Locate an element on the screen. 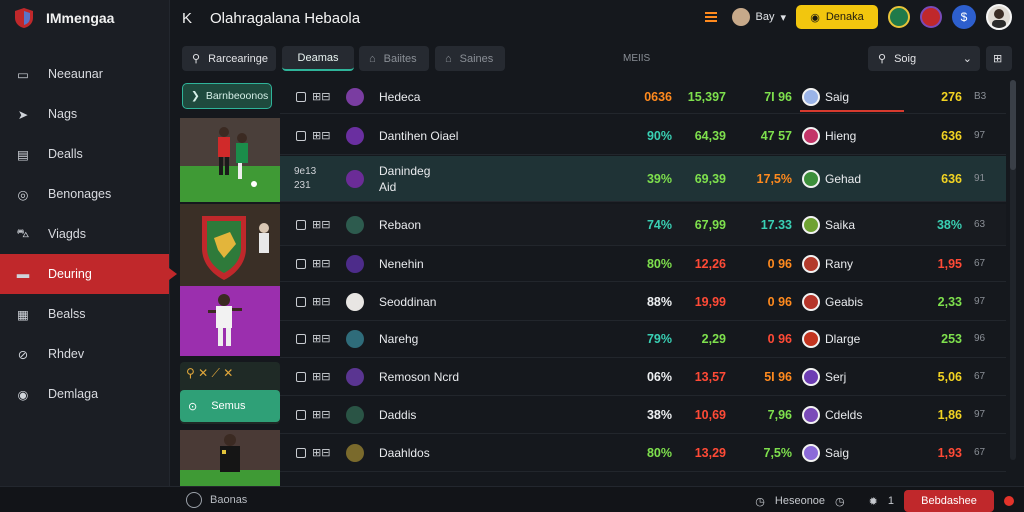 The height and width of the screenshot is (512, 1024). market-value: 38% is located at coordinates (949, 224).